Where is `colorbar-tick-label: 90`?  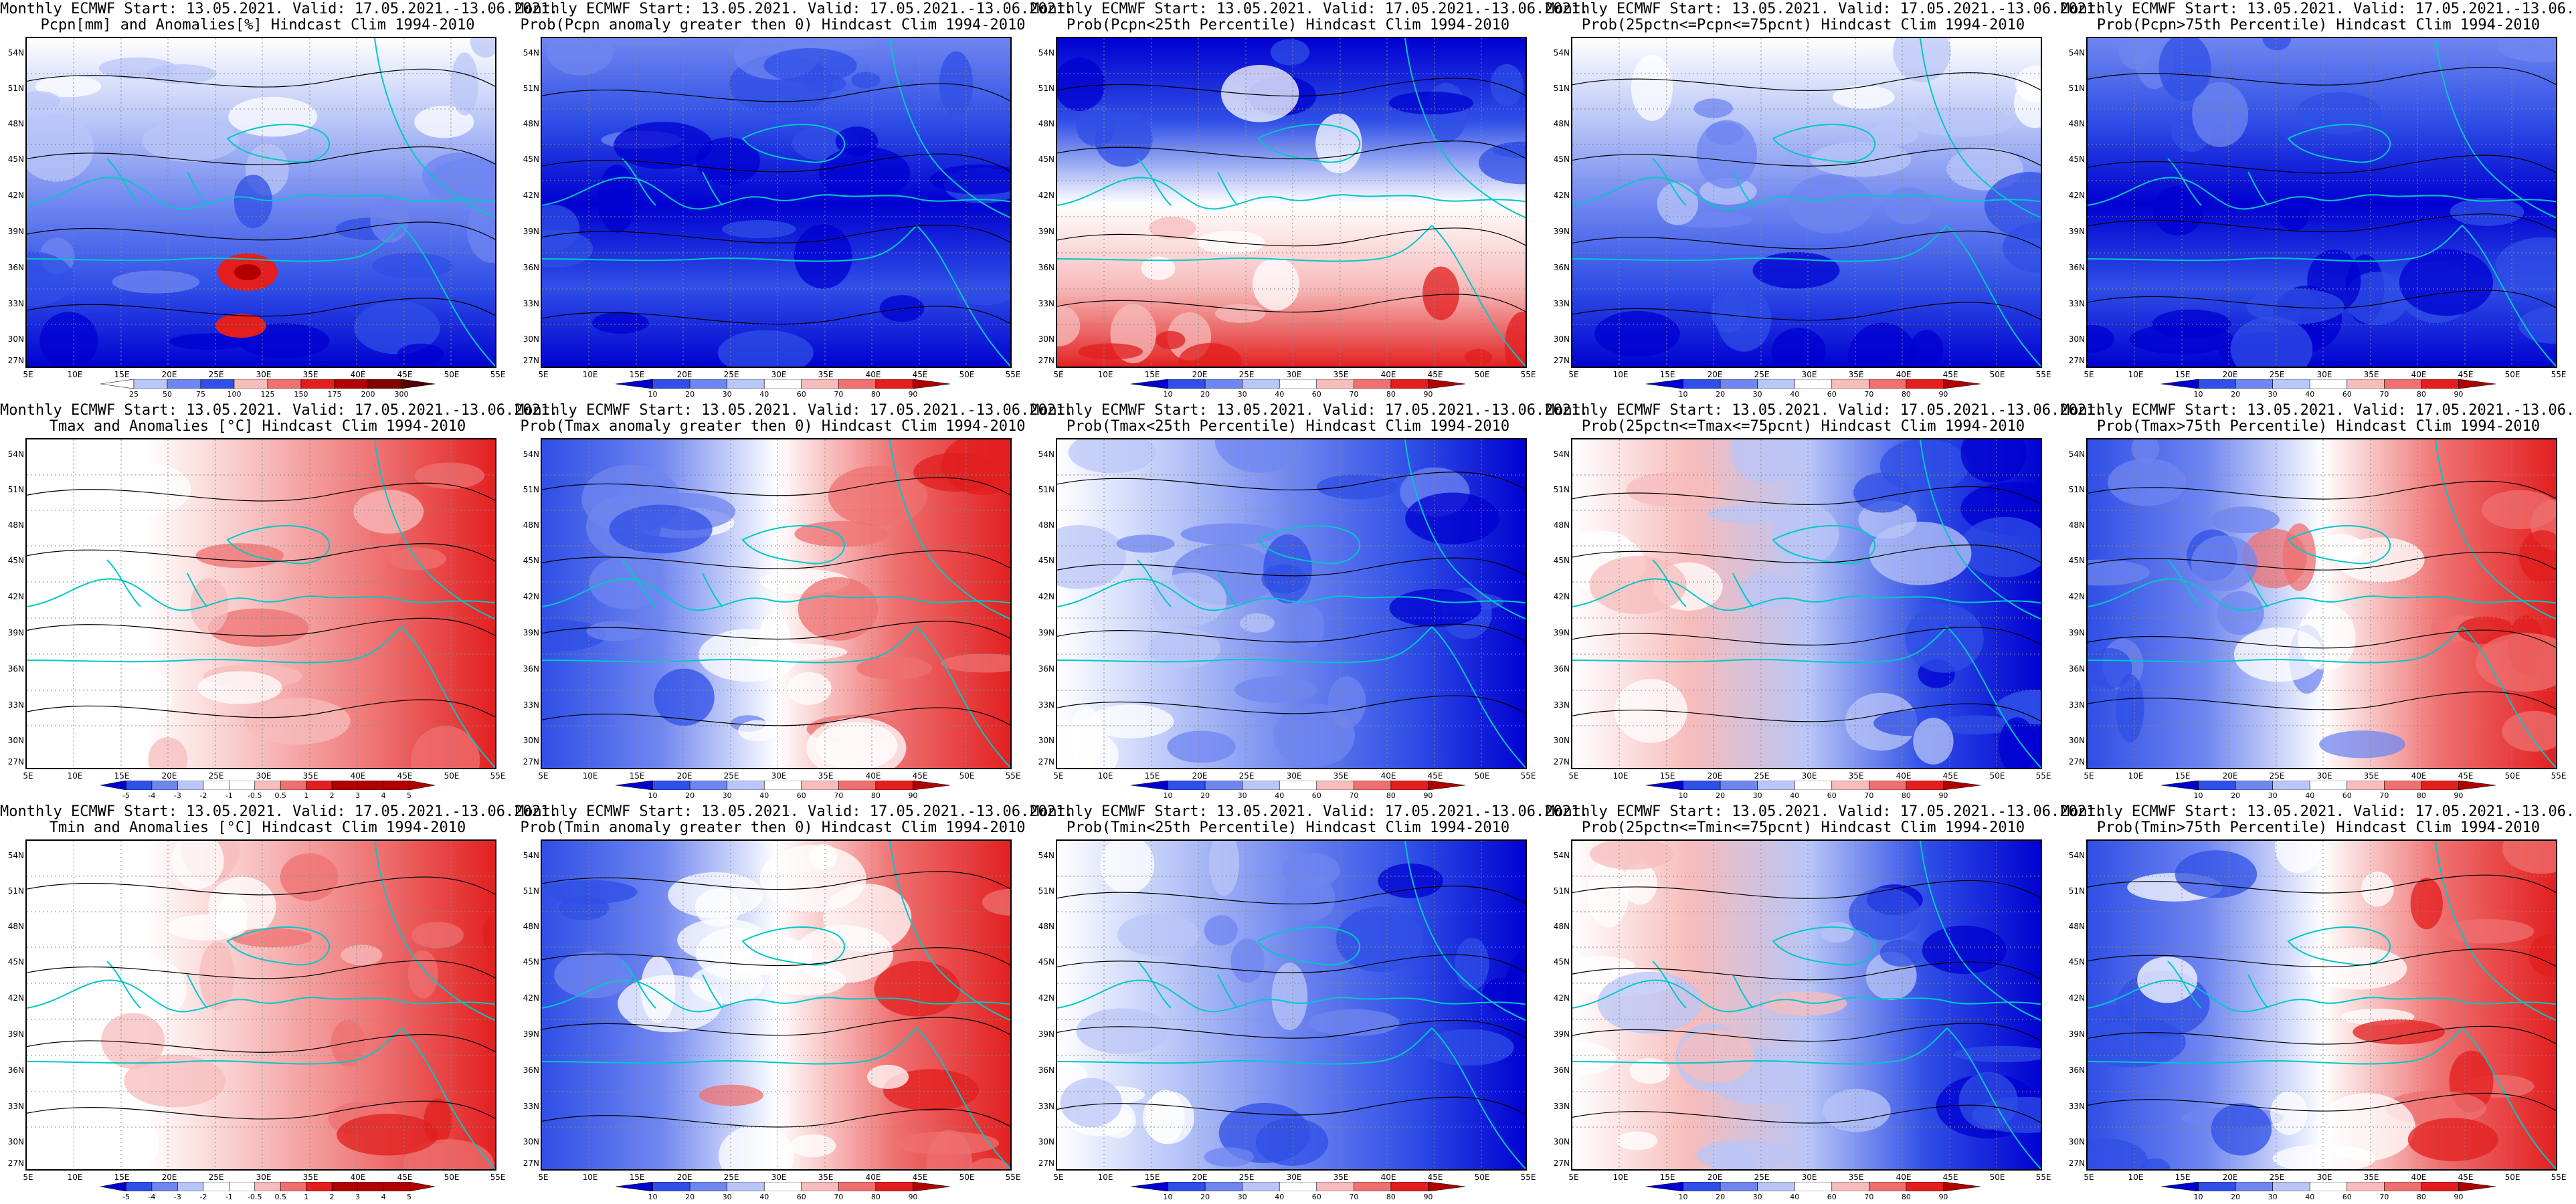 colorbar-tick-label: 90 is located at coordinates (2459, 795).